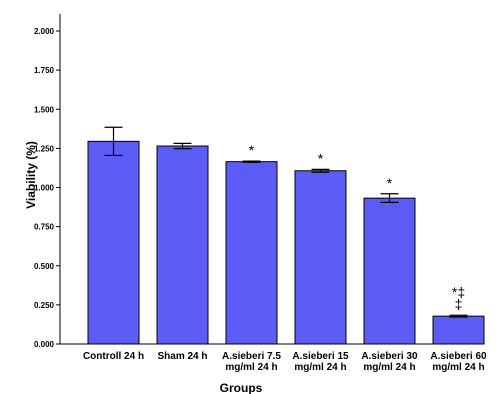 This screenshot has height=394, width=504. I want to click on x-axis-title: Groups, so click(241, 387).